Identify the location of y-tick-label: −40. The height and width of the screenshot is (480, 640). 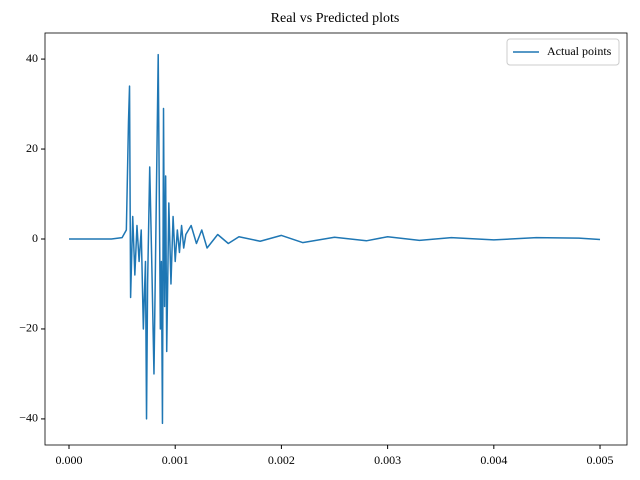
(28, 418).